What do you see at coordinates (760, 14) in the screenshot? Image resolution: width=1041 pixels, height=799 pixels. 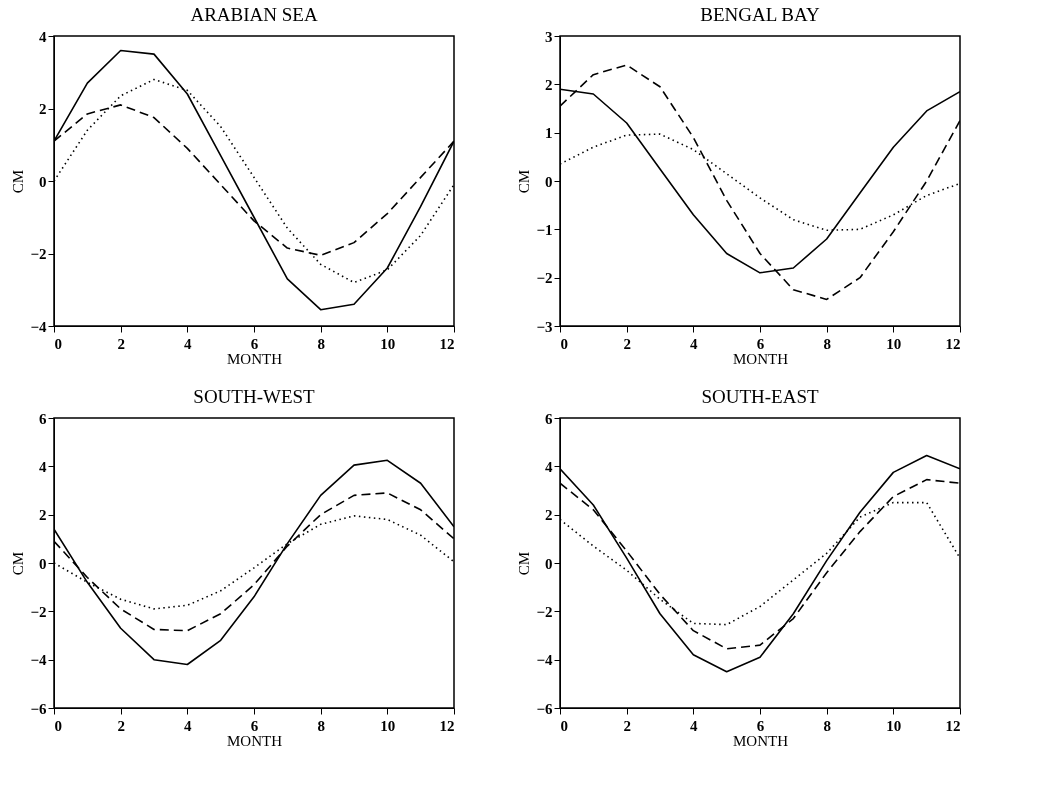 I see `chart-title: BENGAL BAY` at bounding box center [760, 14].